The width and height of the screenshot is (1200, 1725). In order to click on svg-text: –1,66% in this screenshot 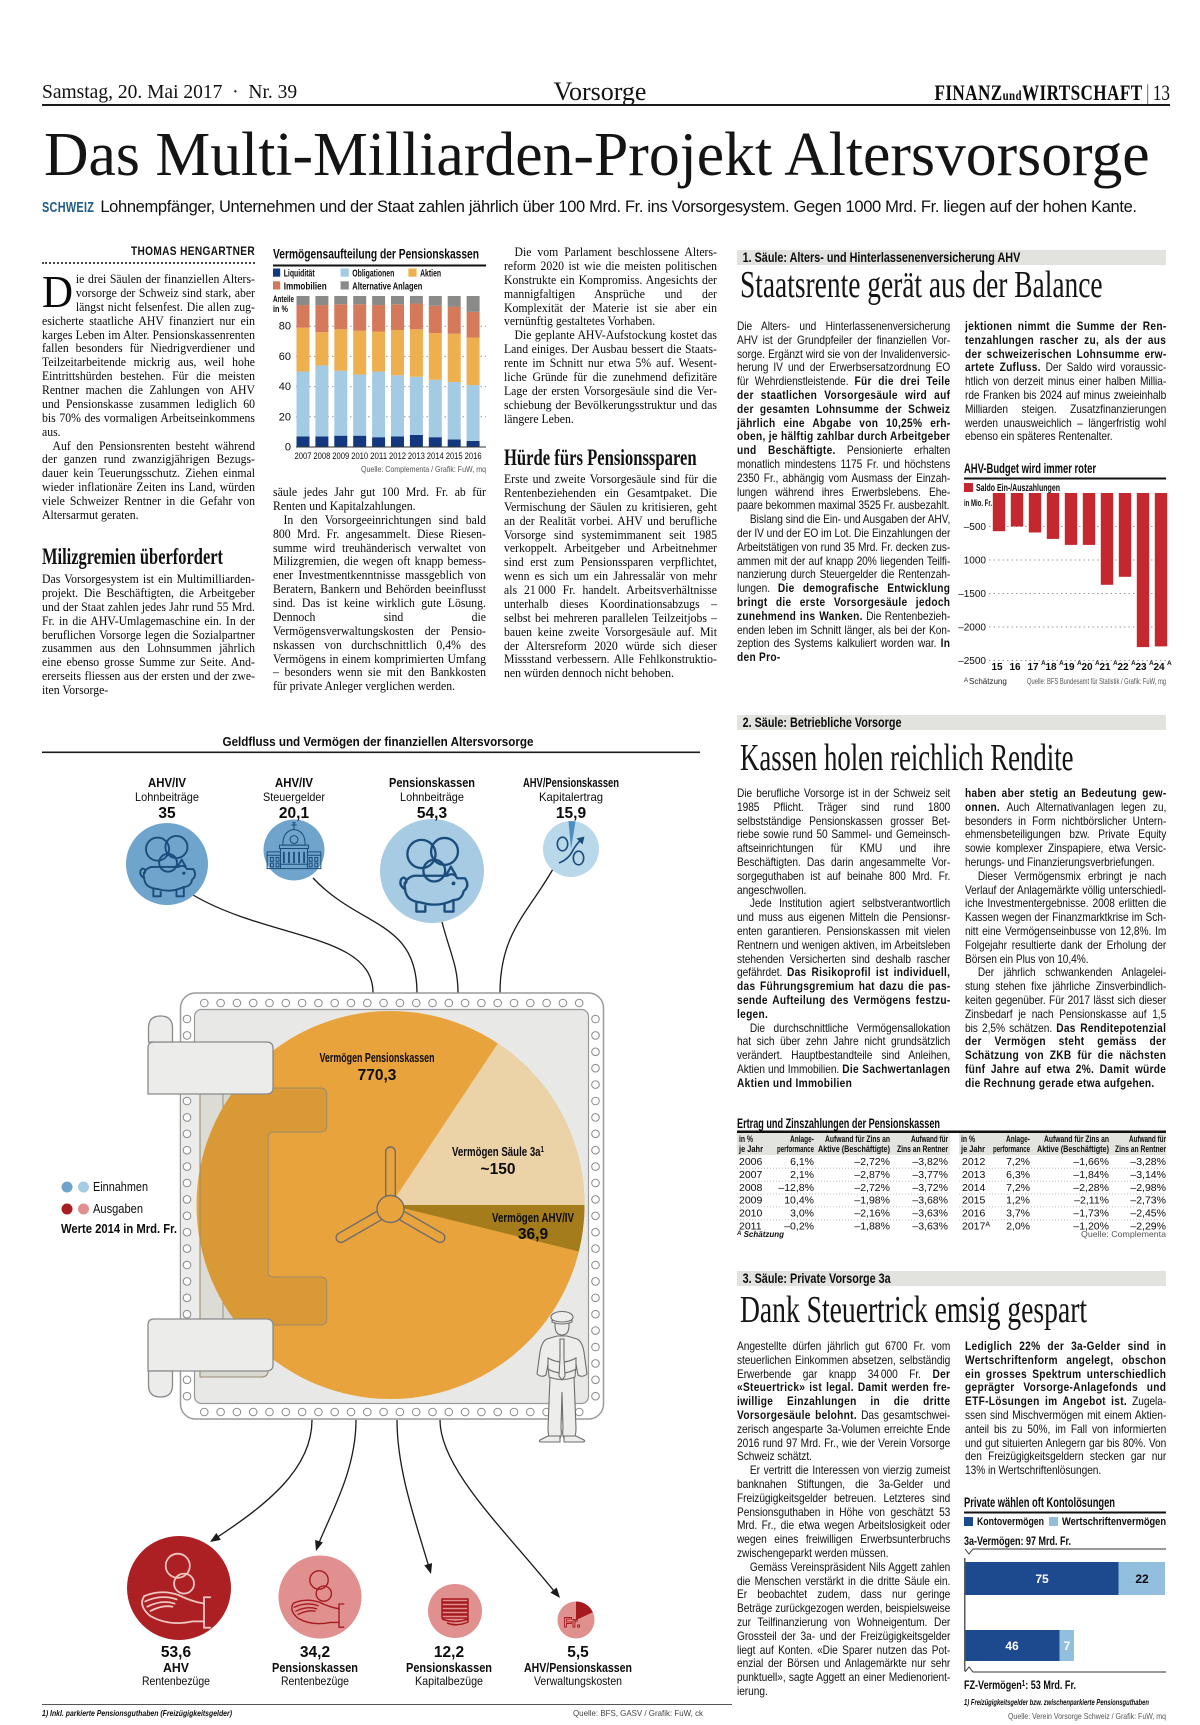, I will do `click(1091, 1162)`.